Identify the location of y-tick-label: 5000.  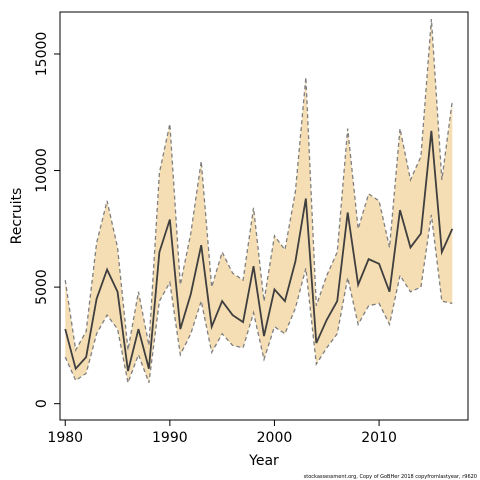
(42, 287).